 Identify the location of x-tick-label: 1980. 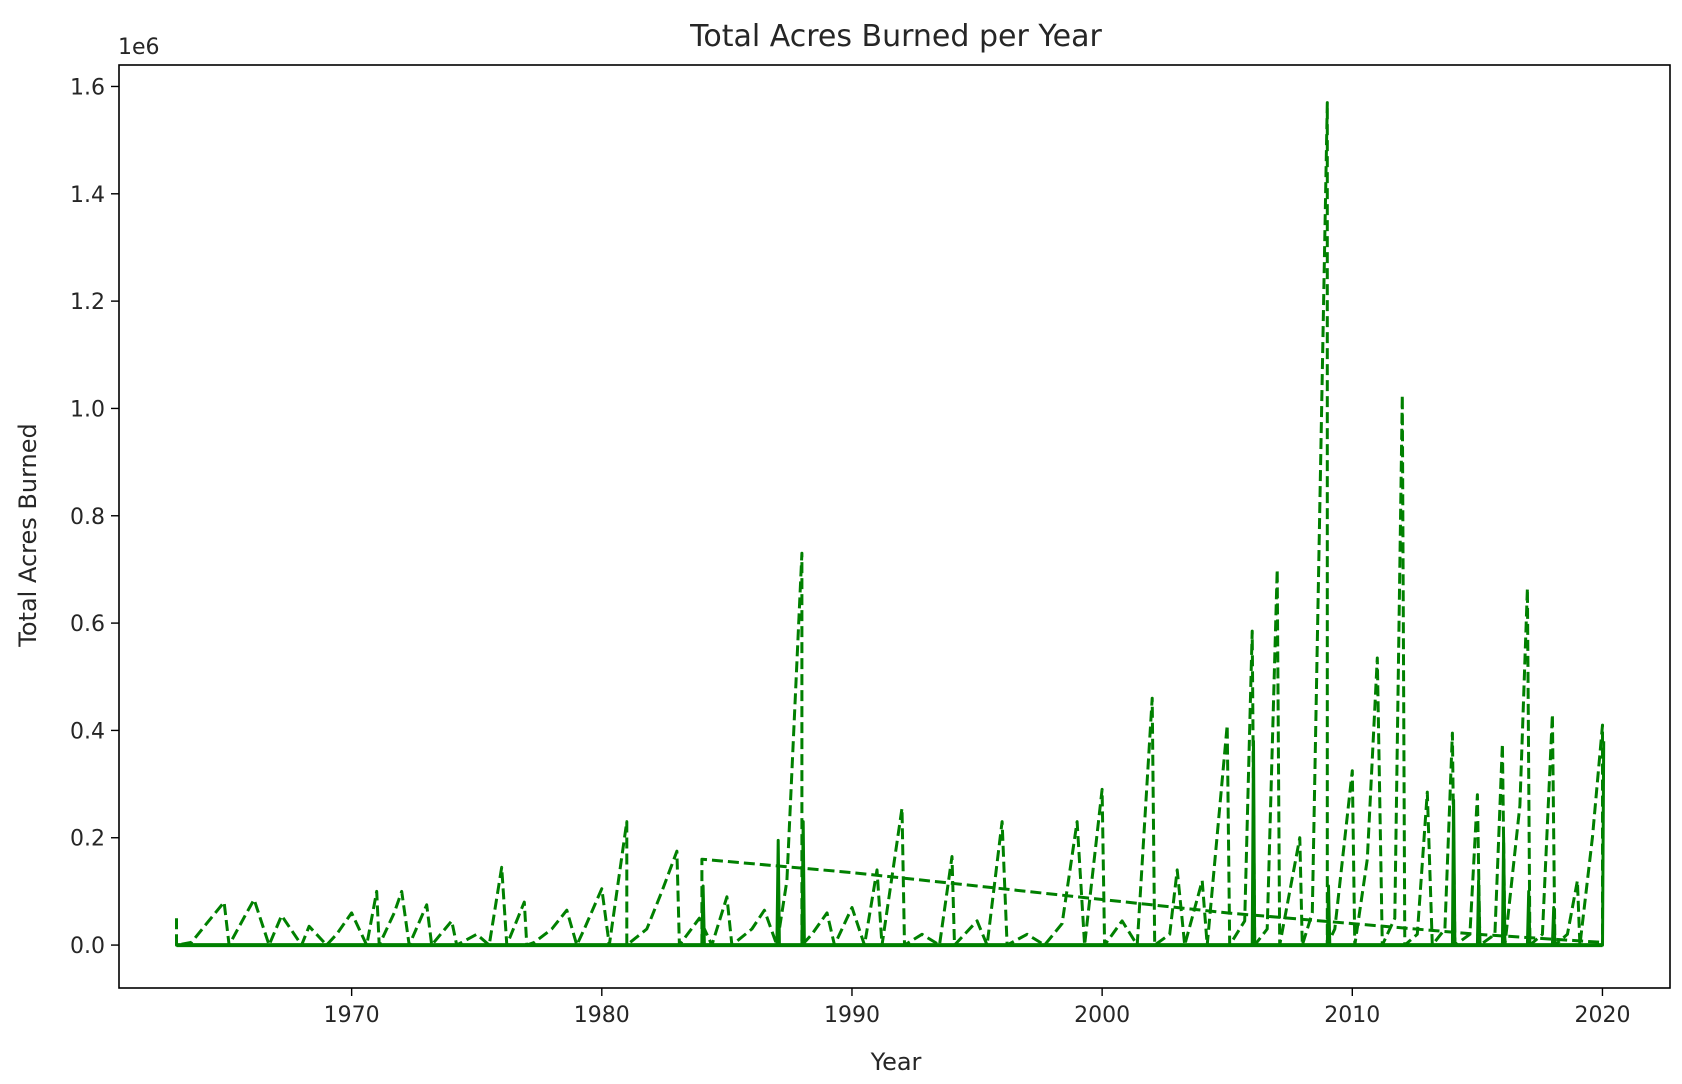
(602, 1015).